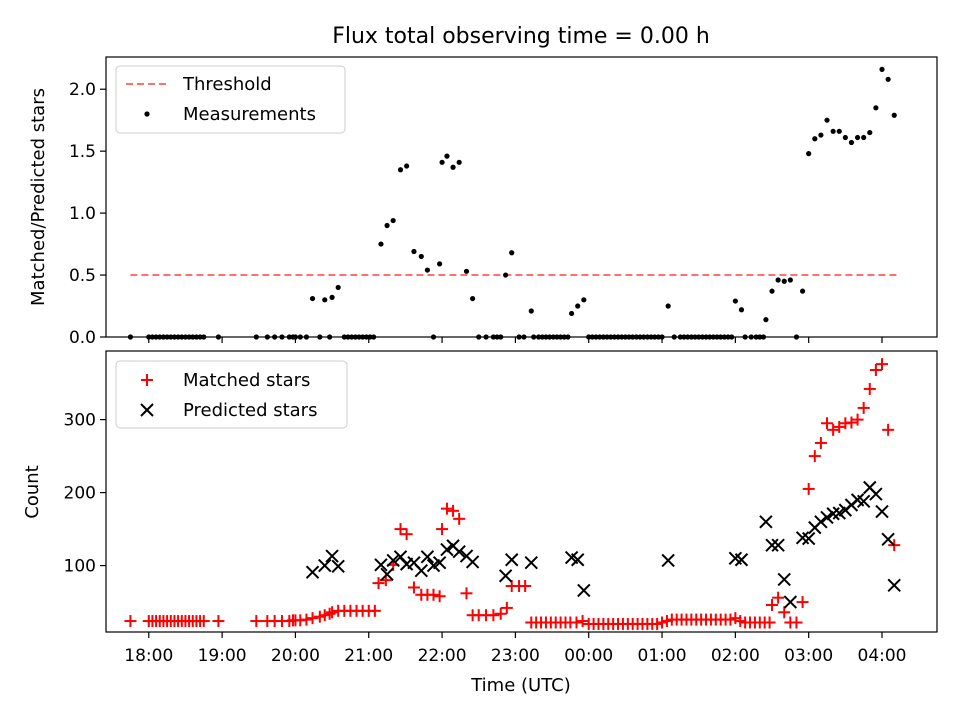  I want to click on bottom-y-ticks: 100 200 300, so click(85, 494).